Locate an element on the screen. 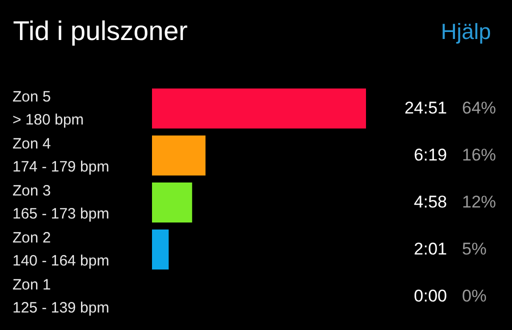 Image resolution: width=512 pixels, height=330 pixels. text: 4:58 is located at coordinates (430, 202).